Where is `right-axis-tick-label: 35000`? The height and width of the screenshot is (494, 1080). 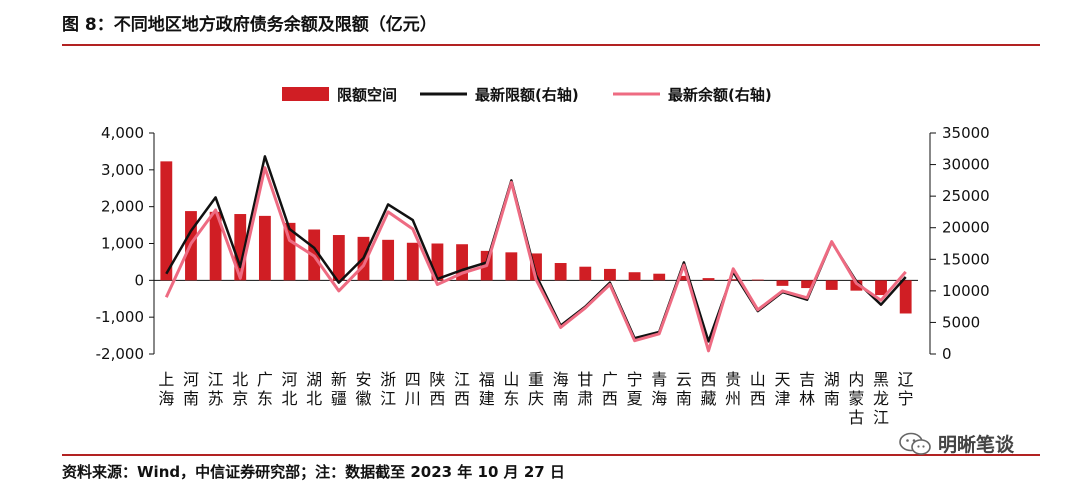 right-axis-tick-label: 35000 is located at coordinates (966, 133).